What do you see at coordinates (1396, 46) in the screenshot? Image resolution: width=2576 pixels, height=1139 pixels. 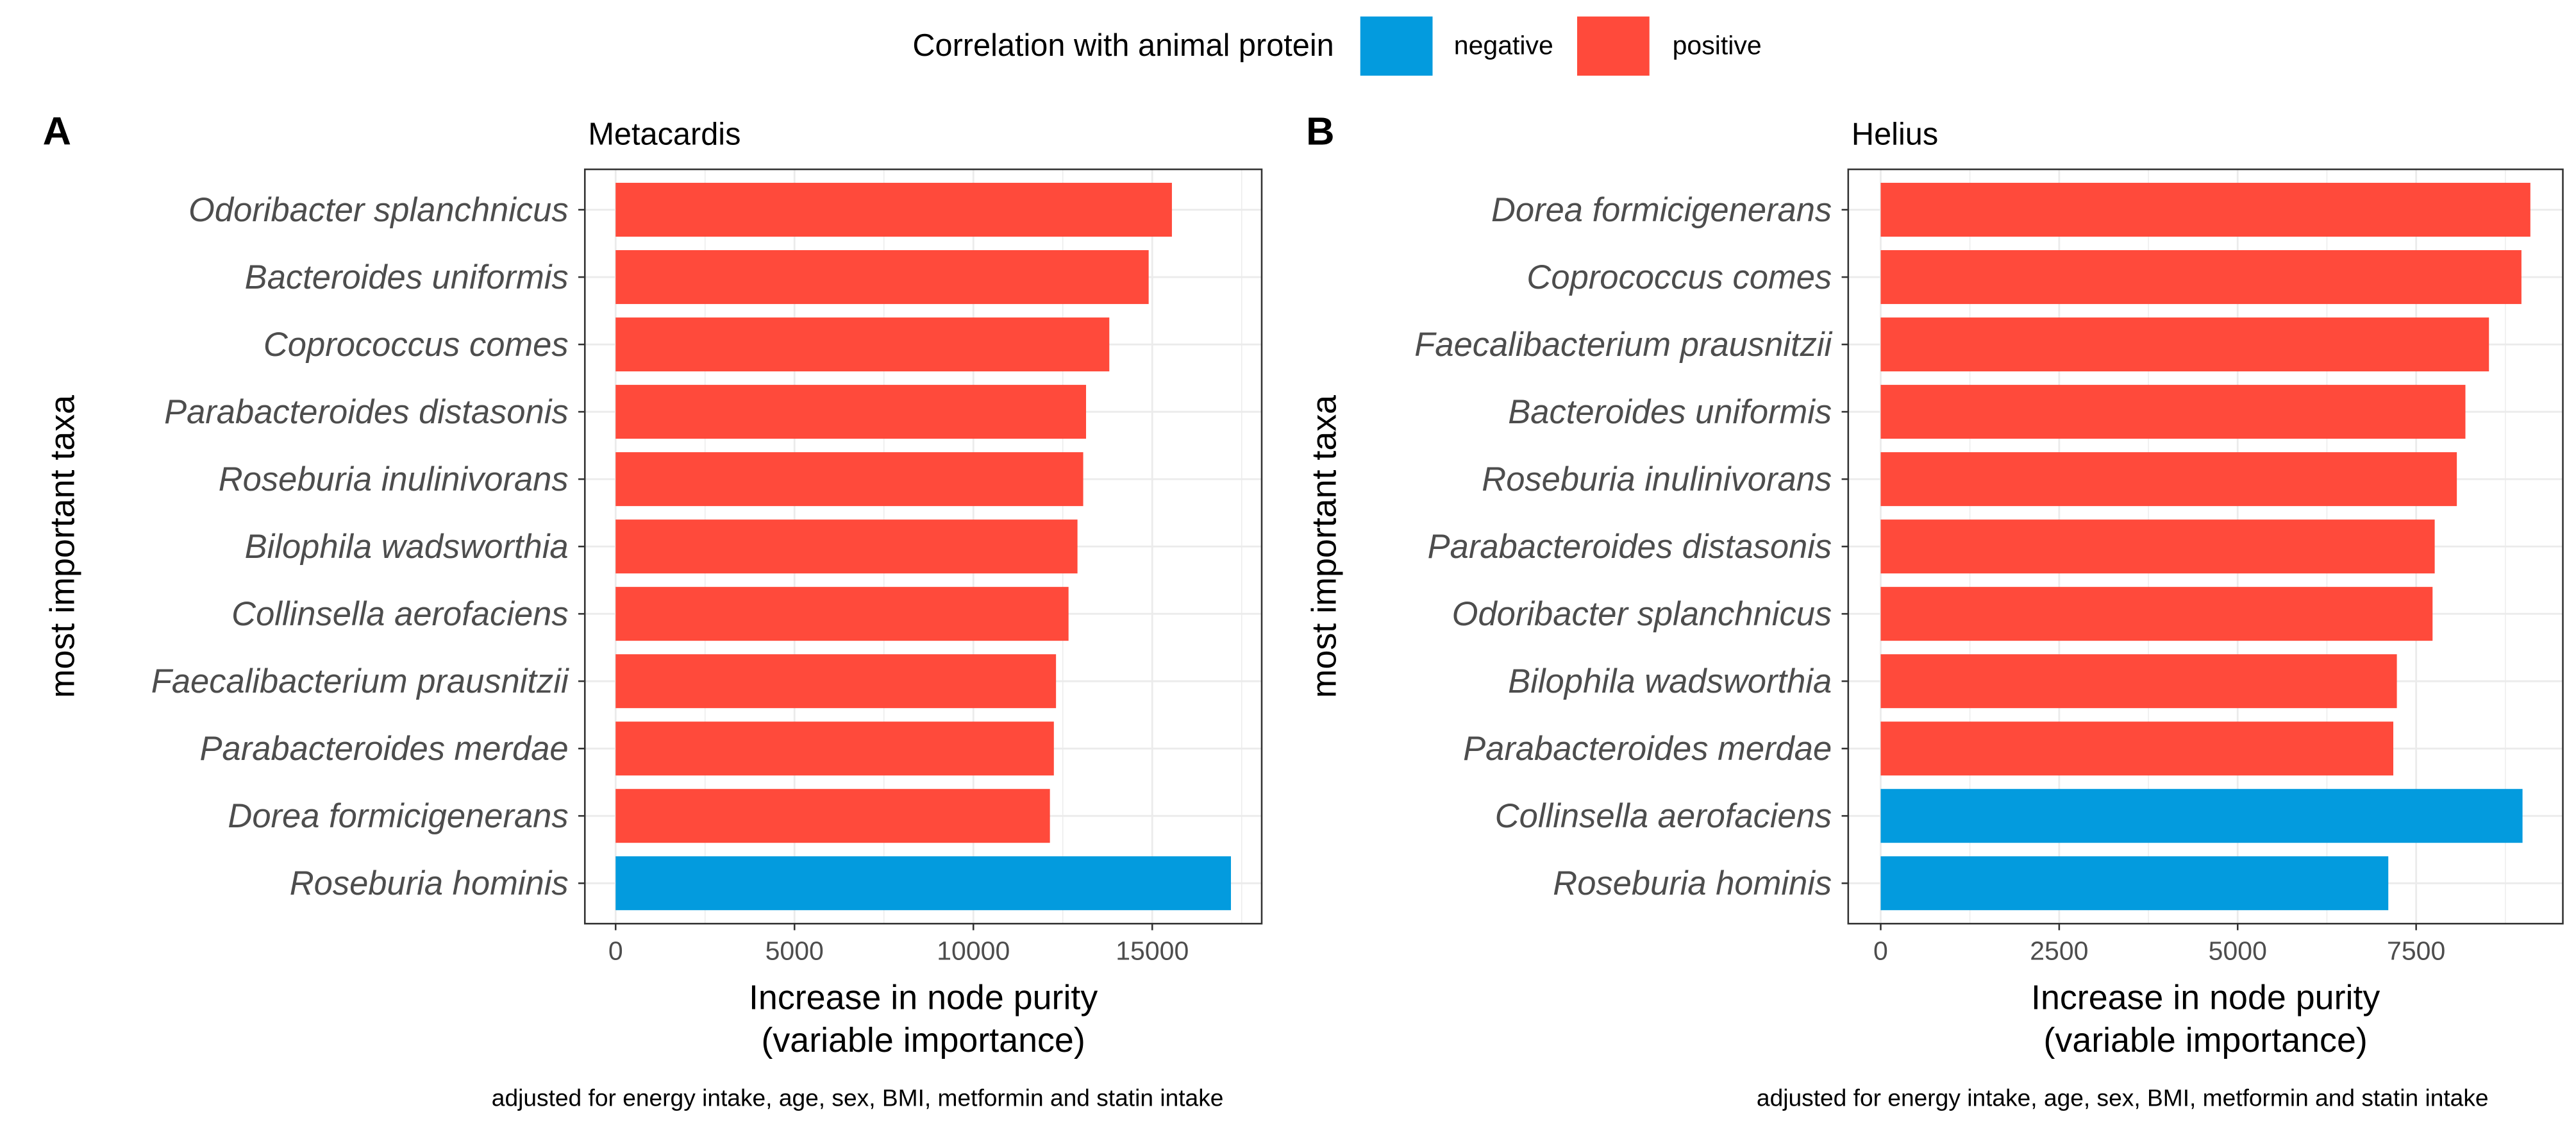 I see `legend-key-negative` at bounding box center [1396, 46].